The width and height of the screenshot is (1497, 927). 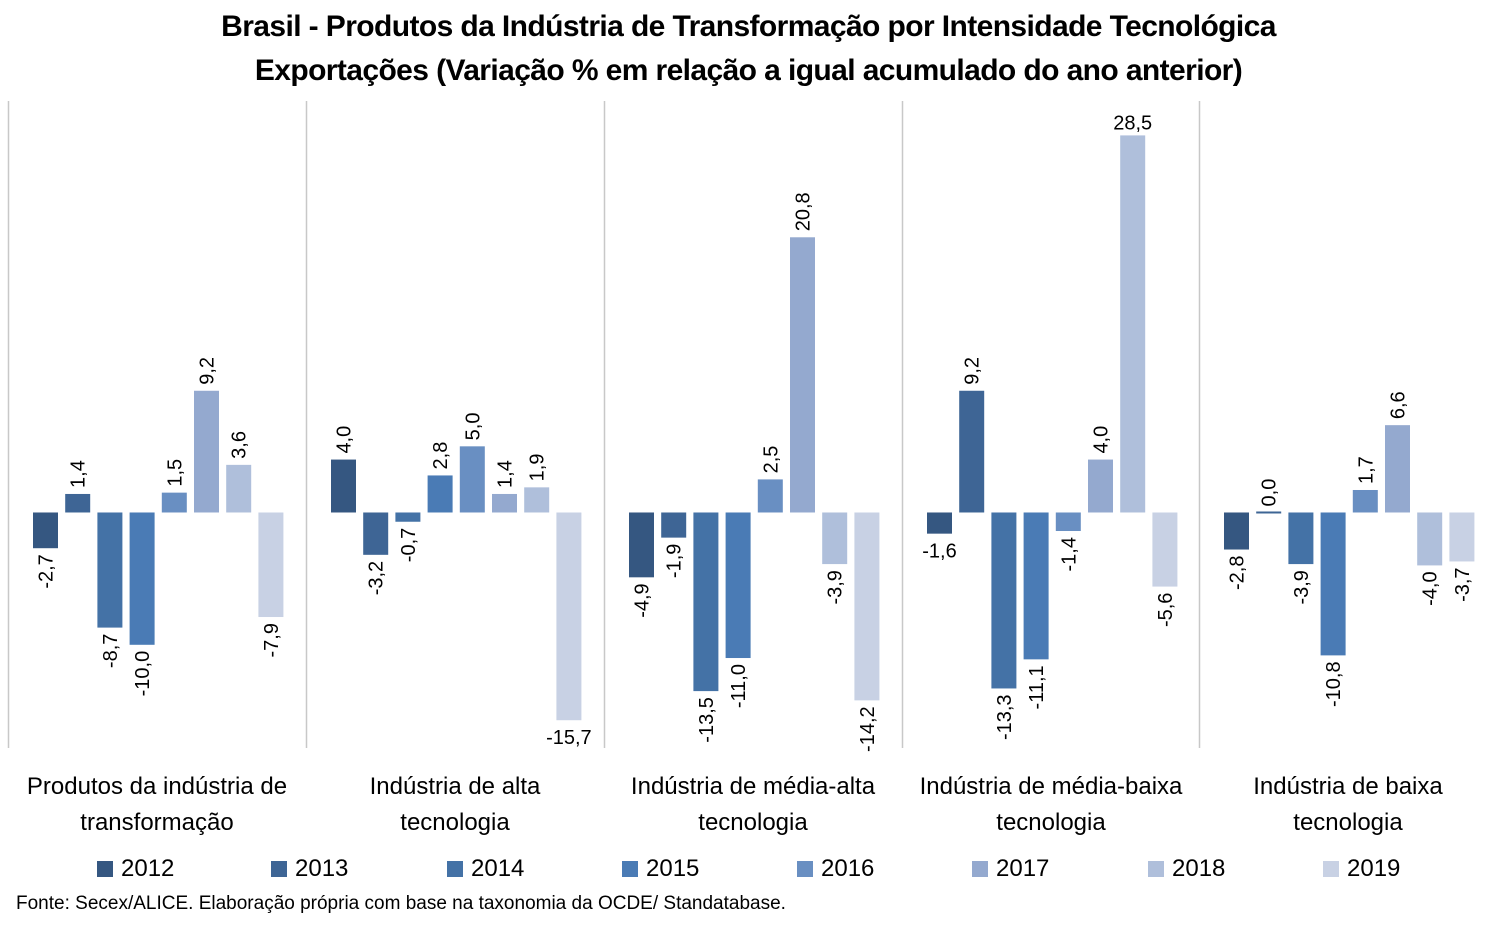 What do you see at coordinates (1068, 522) in the screenshot?
I see `bar-2016-cat3` at bounding box center [1068, 522].